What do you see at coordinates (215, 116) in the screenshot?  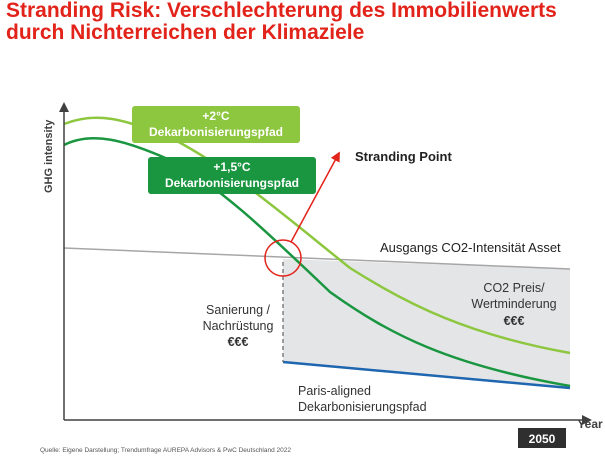 I see `plus2-label-line-1: +2°C` at bounding box center [215, 116].